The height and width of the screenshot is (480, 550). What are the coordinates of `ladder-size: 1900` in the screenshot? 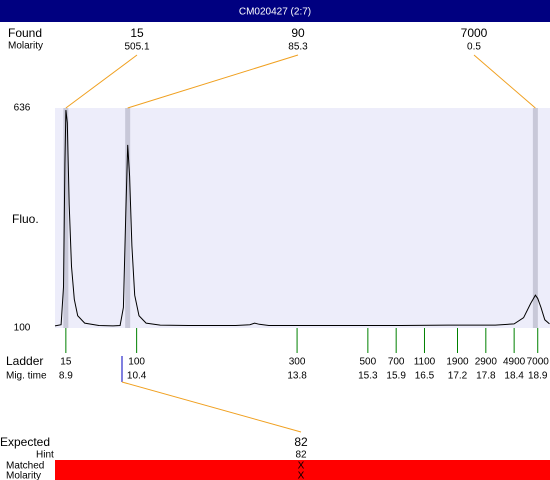 It's located at (457, 362).